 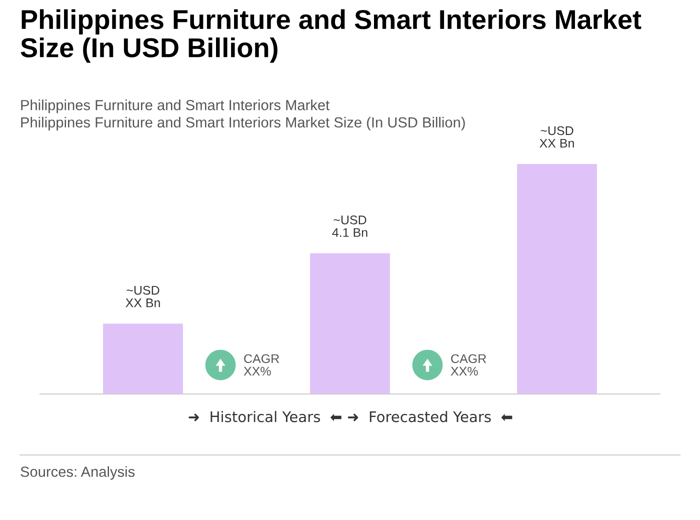 What do you see at coordinates (77, 473) in the screenshot?
I see `source-note: Sources: Analysis` at bounding box center [77, 473].